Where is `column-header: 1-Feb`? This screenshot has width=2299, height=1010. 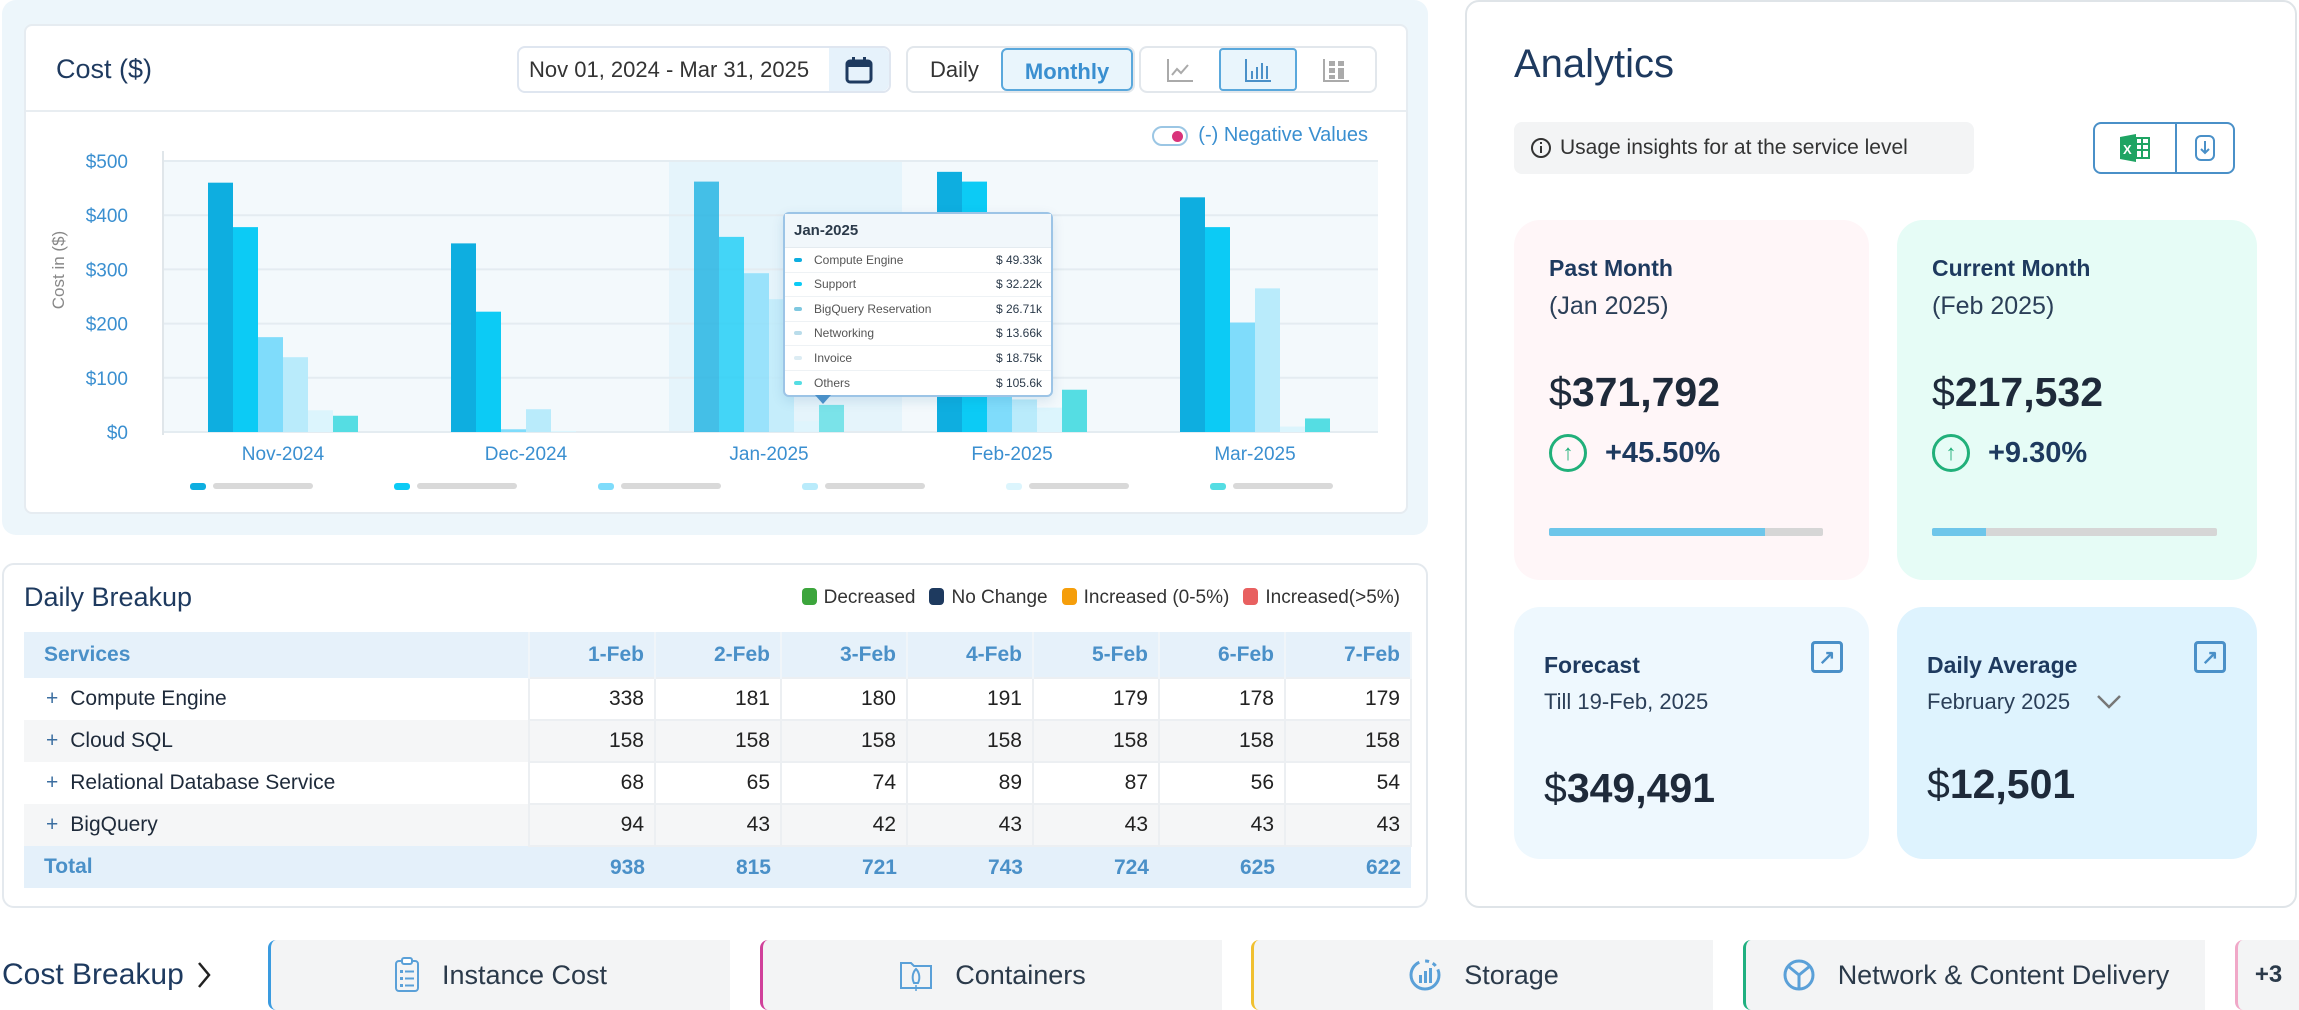 column-header: 1-Feb is located at coordinates (592, 655).